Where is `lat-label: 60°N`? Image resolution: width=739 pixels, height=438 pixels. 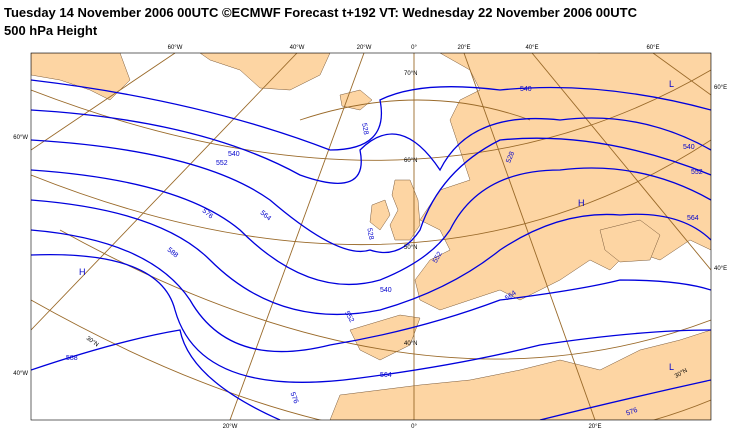 lat-label: 60°N is located at coordinates (410, 161).